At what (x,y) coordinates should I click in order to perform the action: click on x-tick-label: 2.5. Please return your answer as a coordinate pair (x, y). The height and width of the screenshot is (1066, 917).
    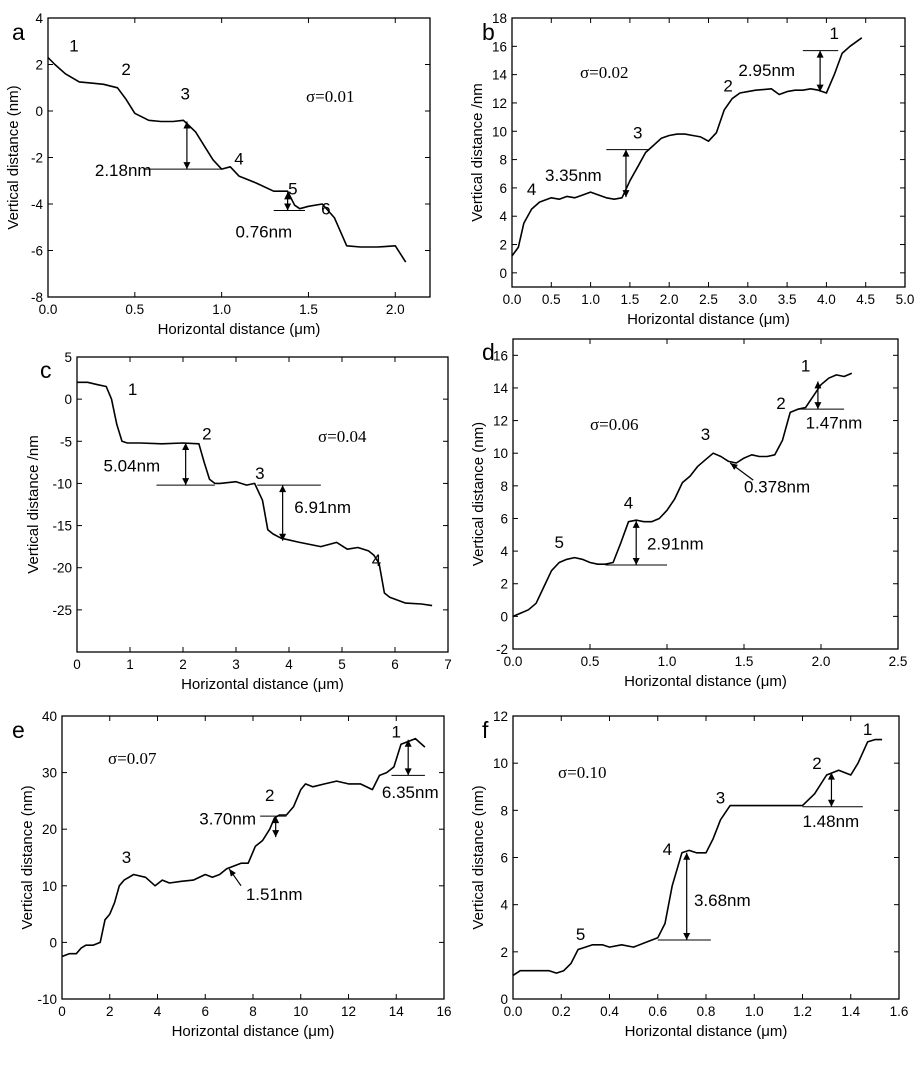
    Looking at the image, I should click on (898, 661).